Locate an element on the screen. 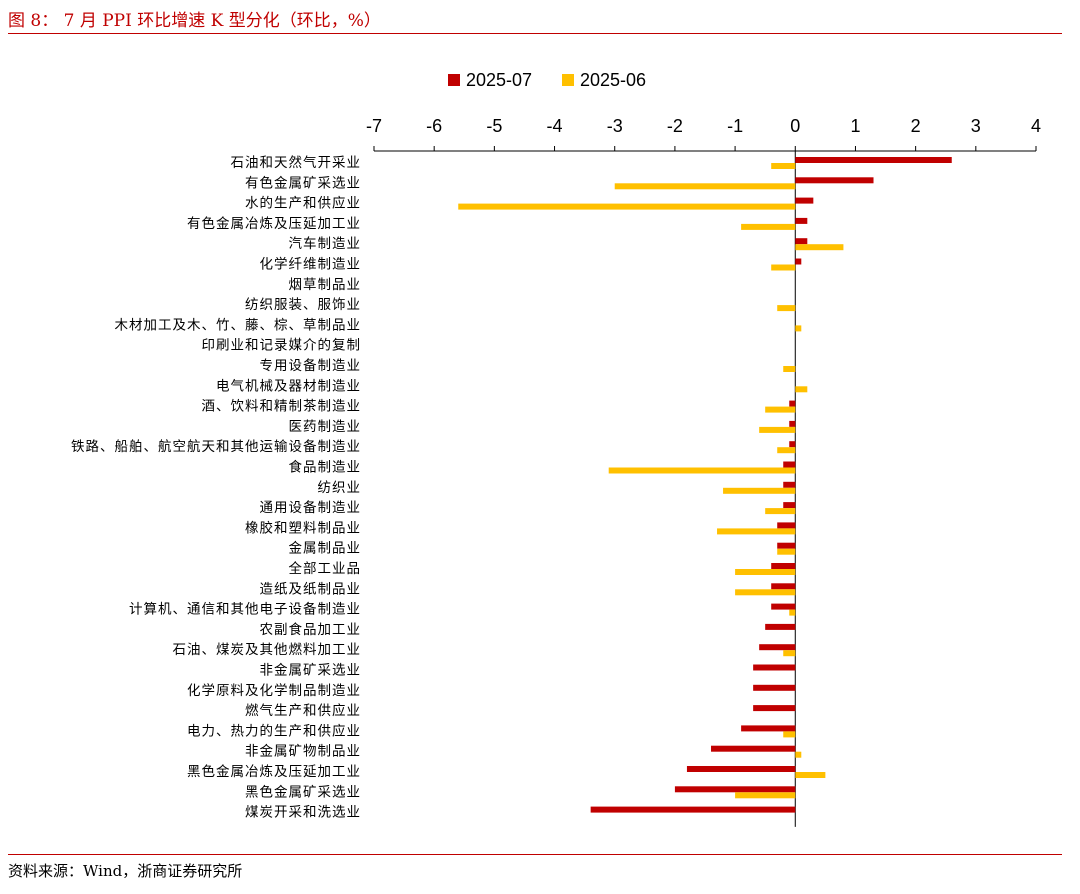 This screenshot has height=894, width=1080. x-tick-label: 1 is located at coordinates (855, 126).